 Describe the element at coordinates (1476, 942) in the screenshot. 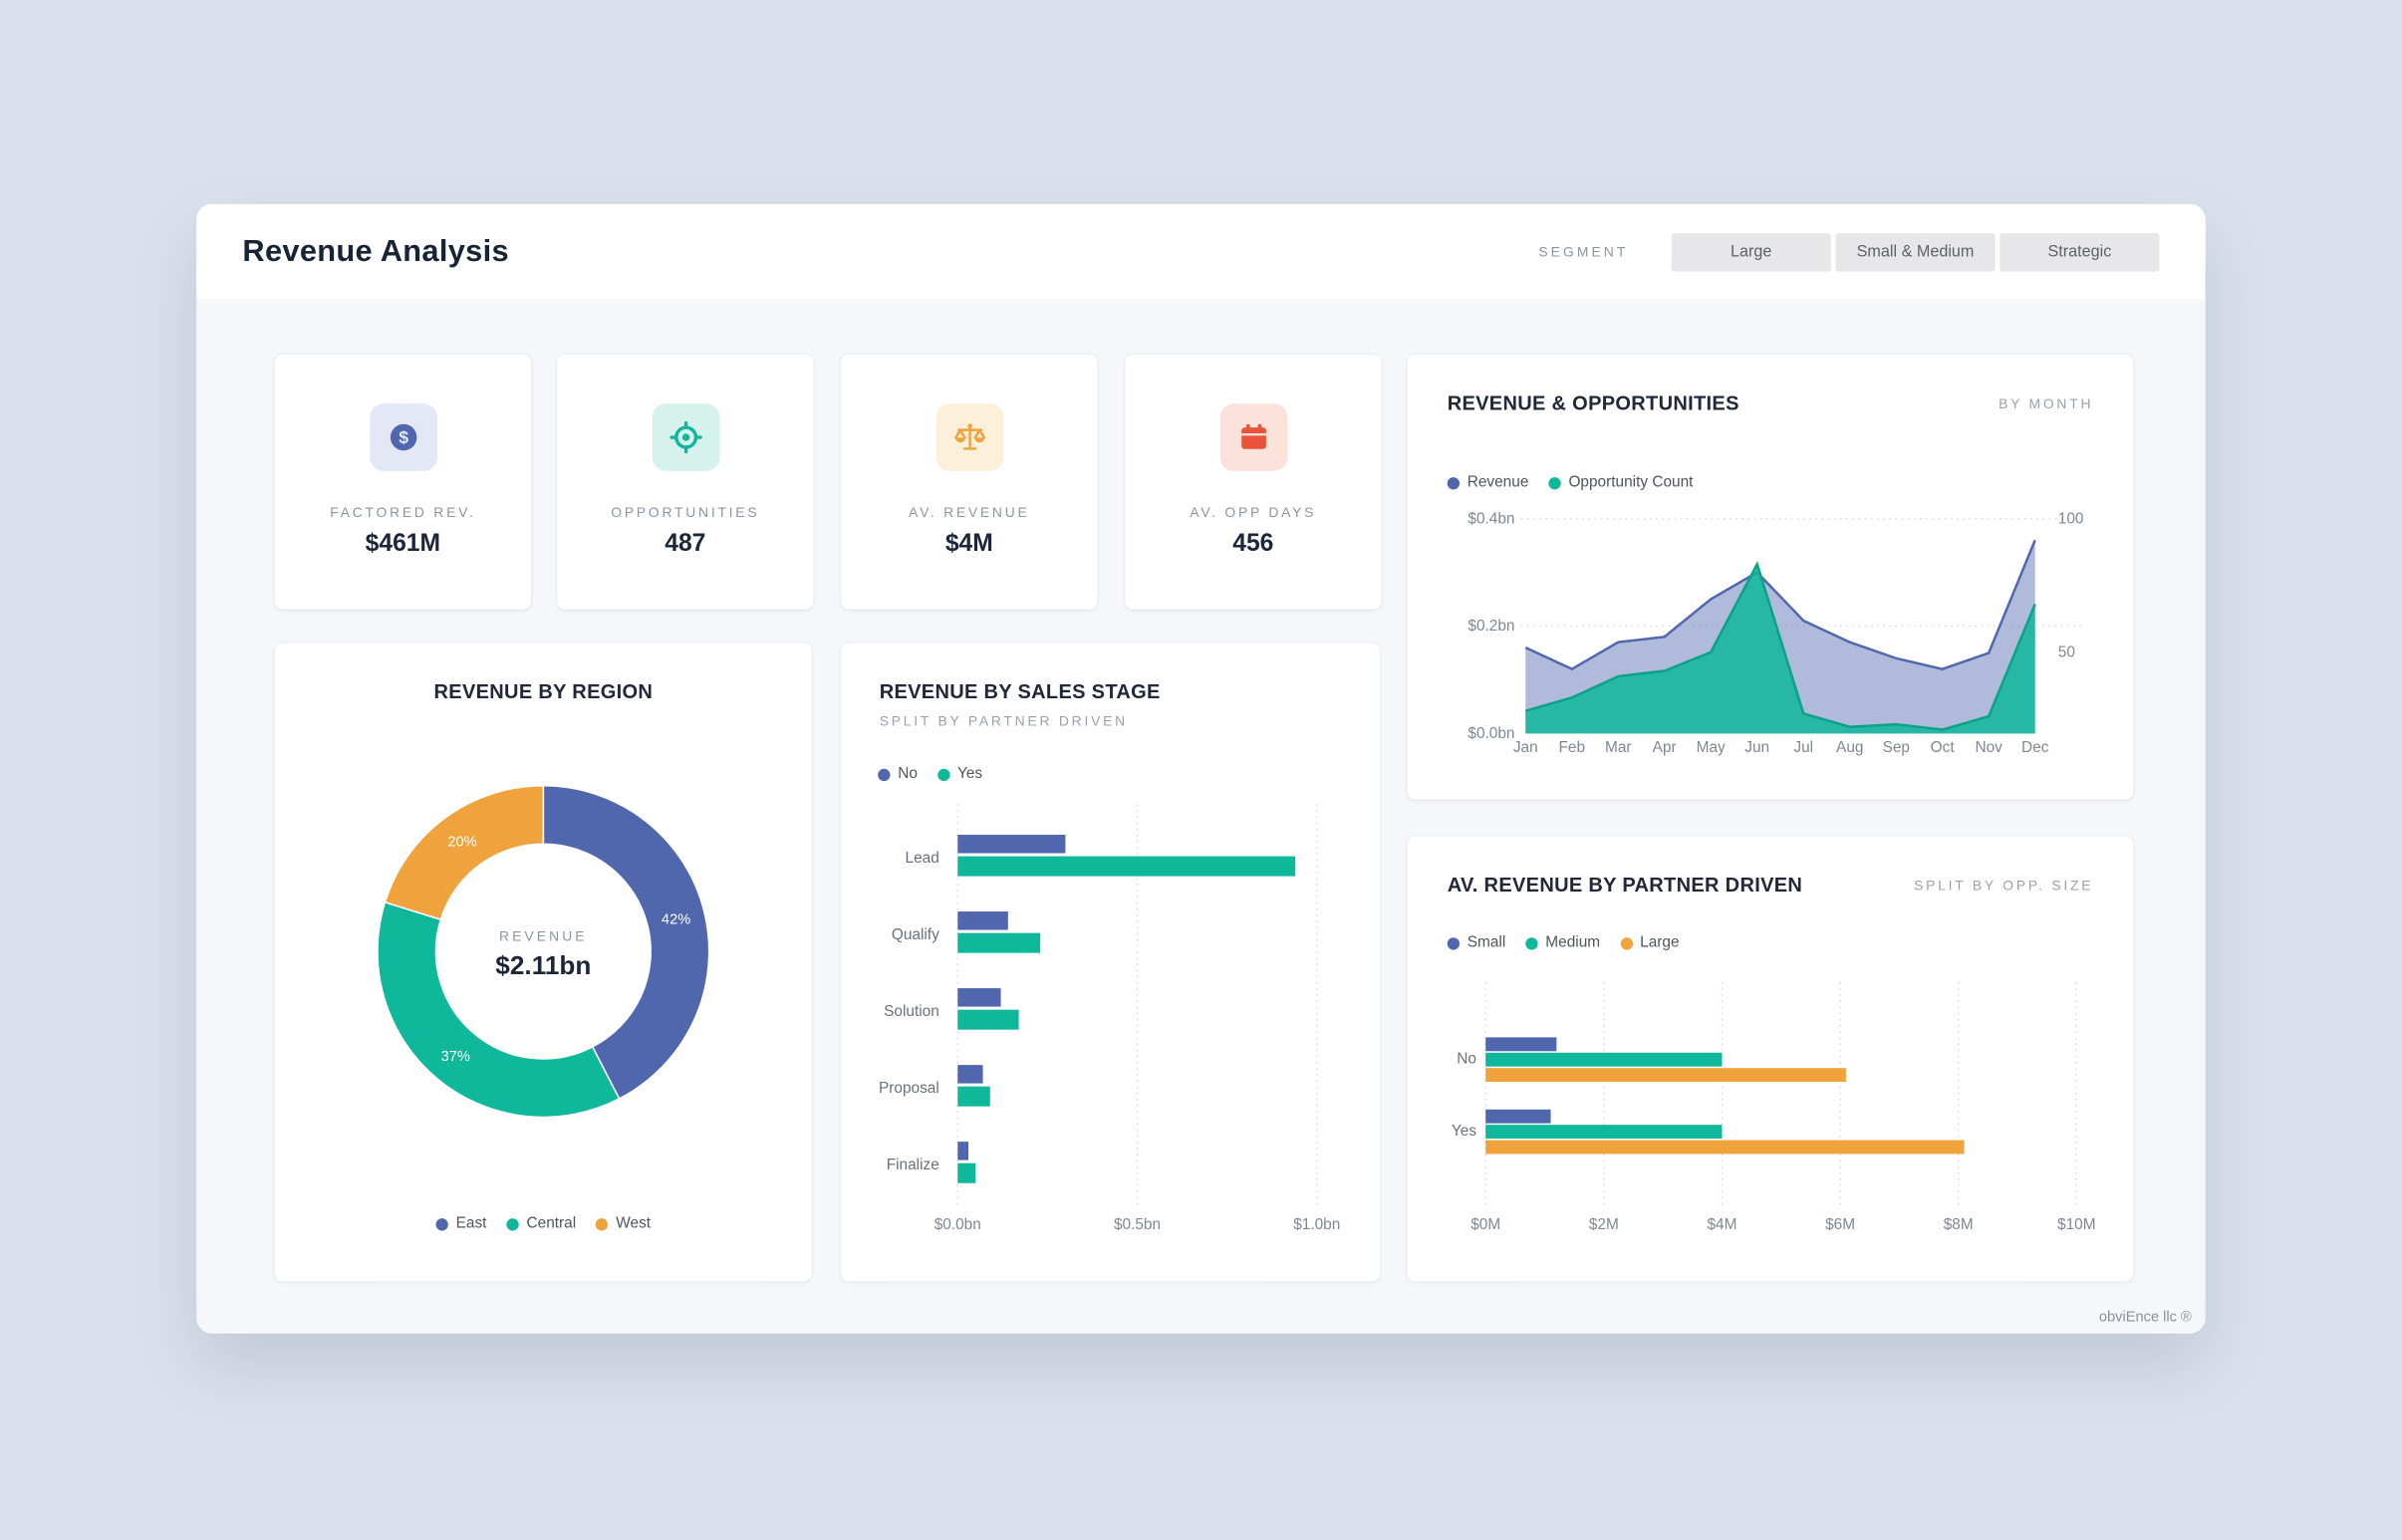

I see `legend-item-small: Small` at that location.